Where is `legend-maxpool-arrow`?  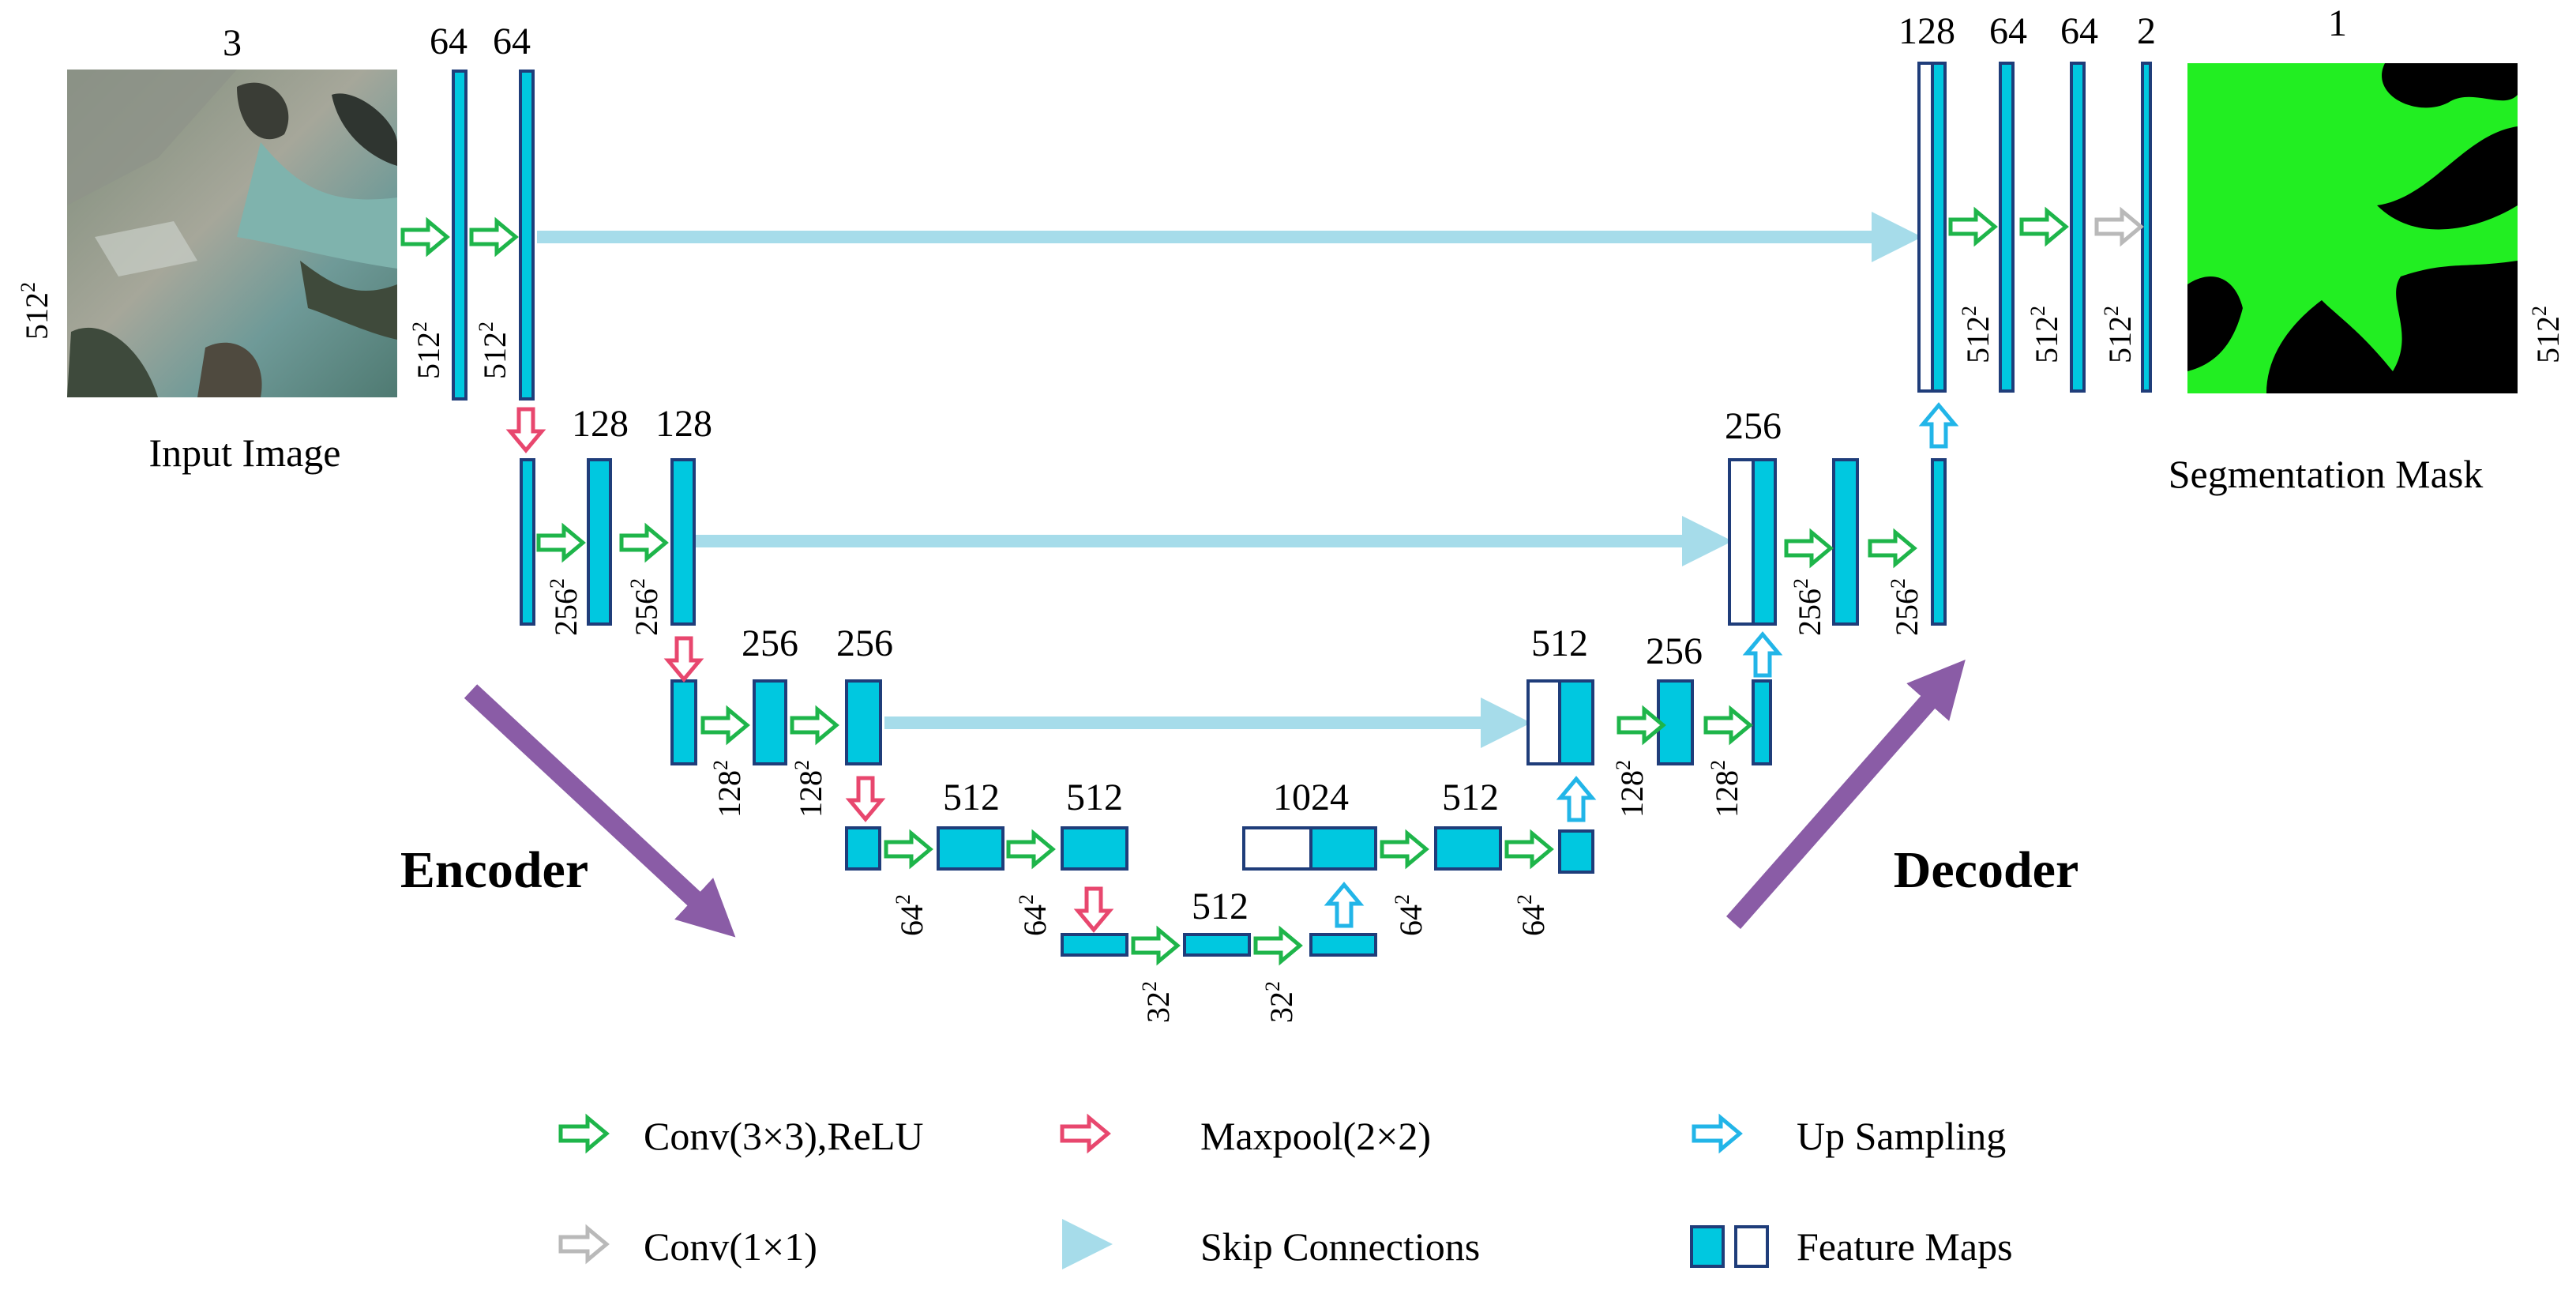 legend-maxpool-arrow is located at coordinates (1085, 1133).